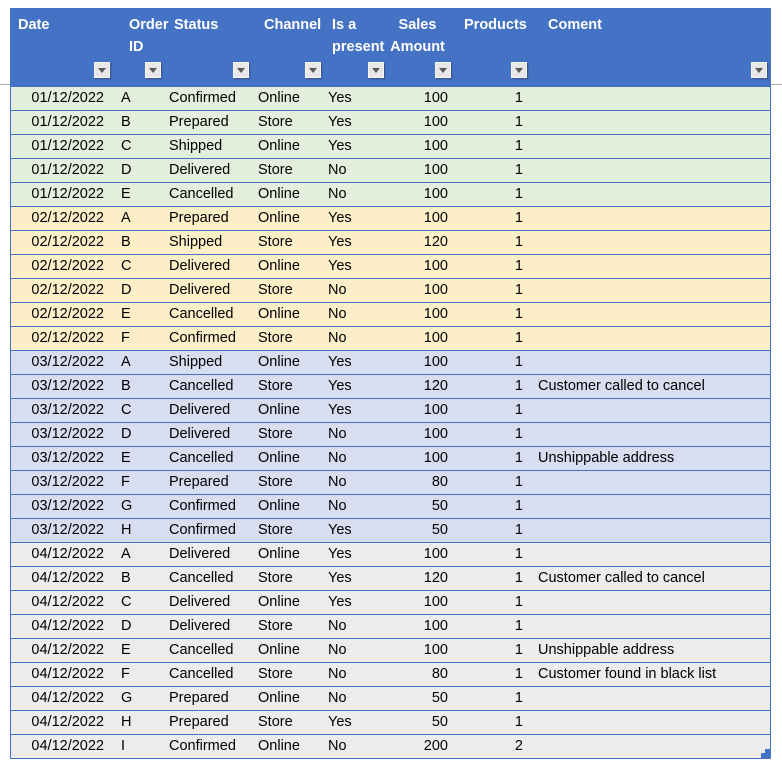 This screenshot has width=782, height=764. I want to click on filter-button-order_id, so click(153, 70).